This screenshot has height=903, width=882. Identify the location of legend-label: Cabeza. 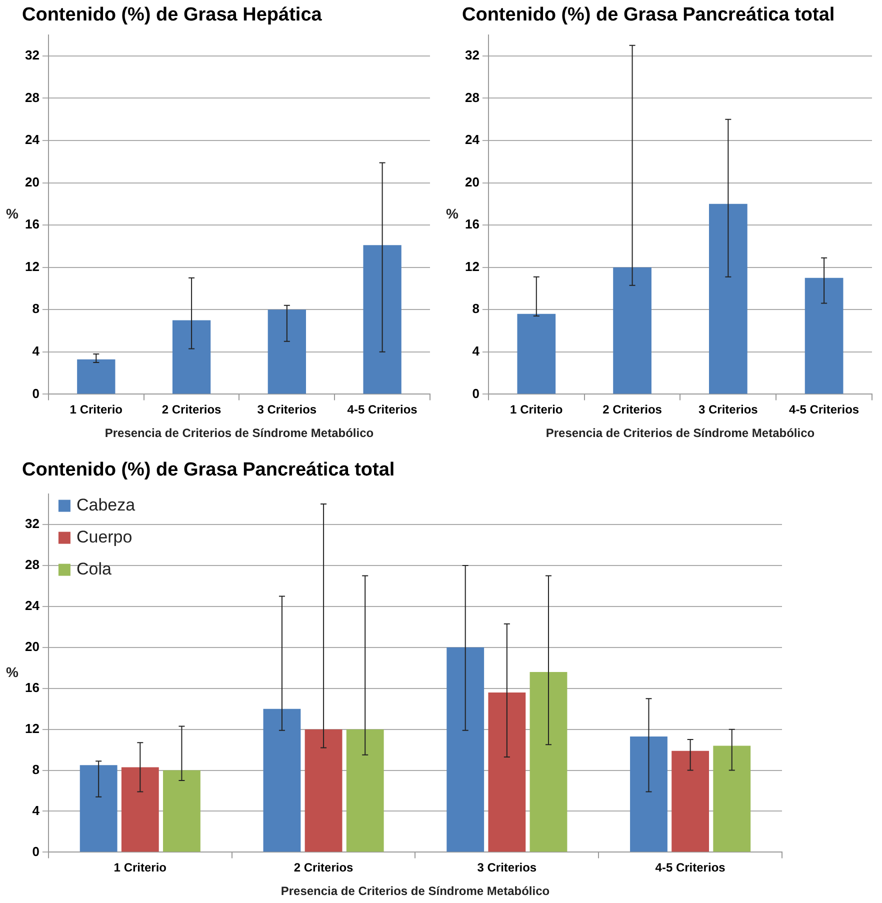
(106, 504).